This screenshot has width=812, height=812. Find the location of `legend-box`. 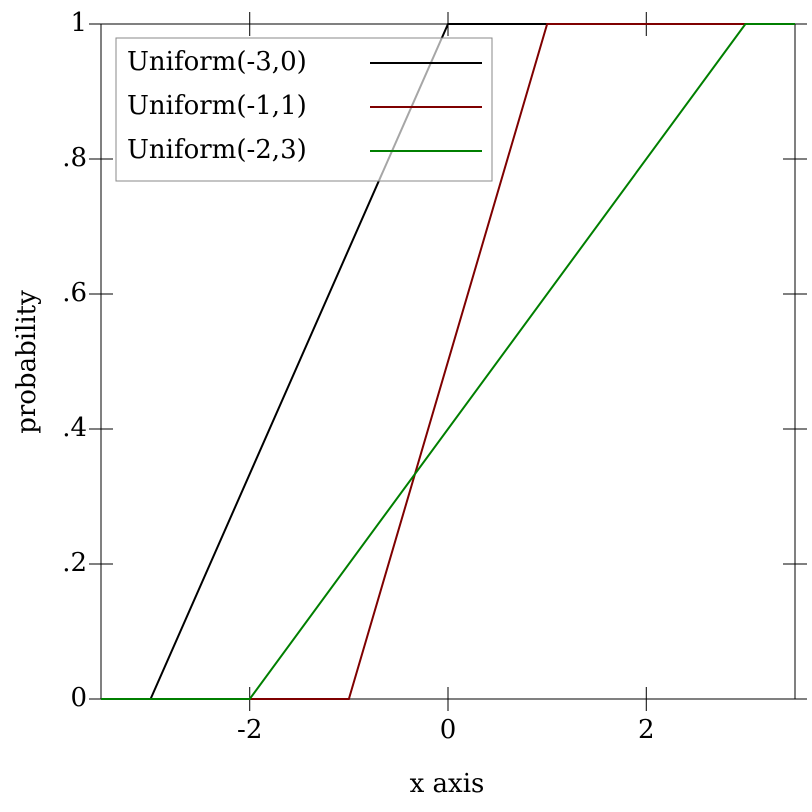

legend-box is located at coordinates (304, 109).